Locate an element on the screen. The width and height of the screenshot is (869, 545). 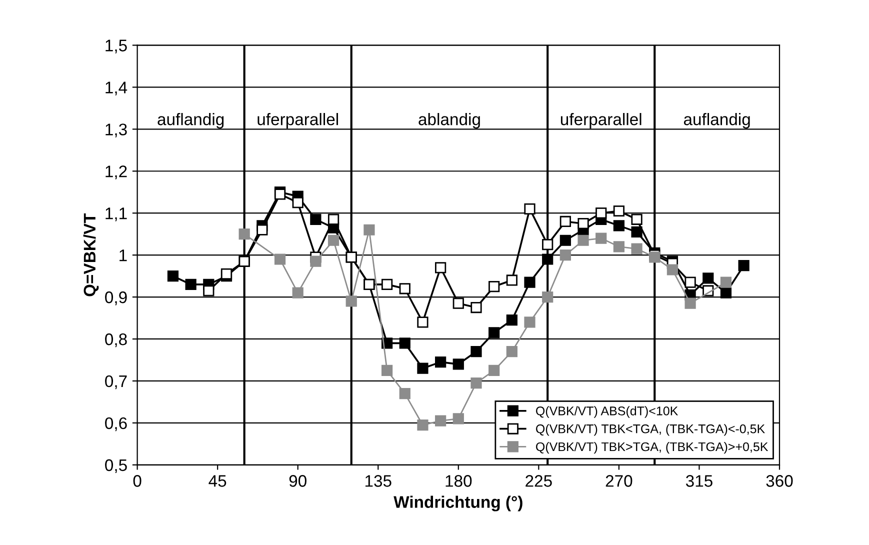
y-tick-label: 0,5 is located at coordinates (116, 466).